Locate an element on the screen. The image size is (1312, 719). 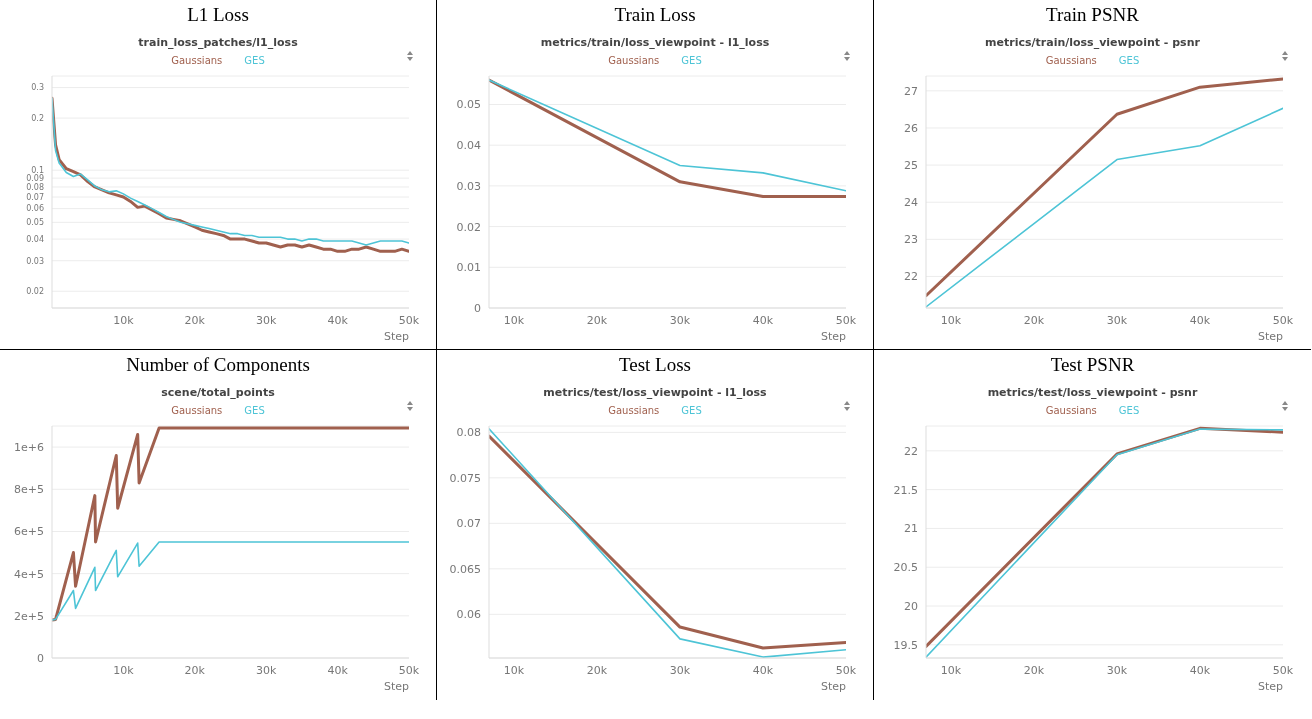
chart-title: Test PSNR is located at coordinates (1092, 365).